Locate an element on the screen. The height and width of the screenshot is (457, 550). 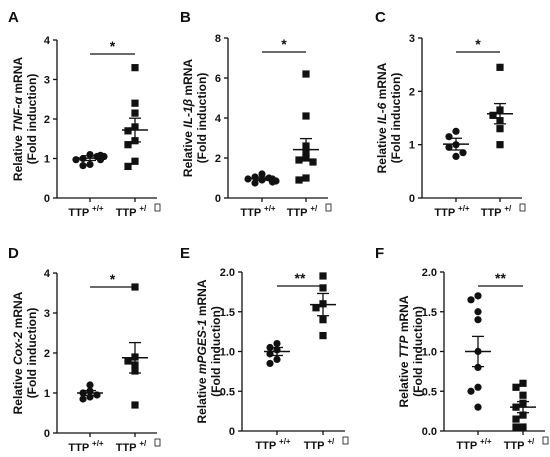
y-tick-label: 1 is located at coordinates (47, 160).